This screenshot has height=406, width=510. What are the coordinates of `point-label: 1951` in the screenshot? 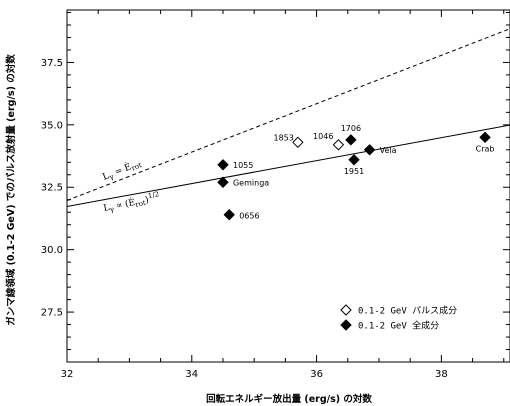 It's located at (354, 171).